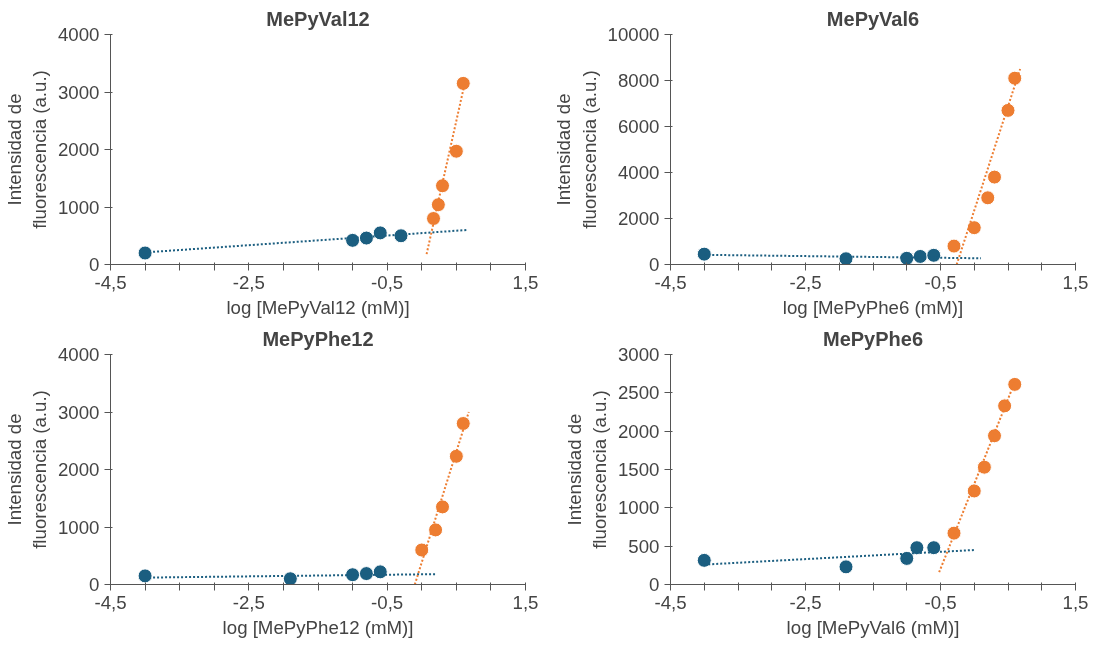 The width and height of the screenshot is (1111, 648). What do you see at coordinates (639, 469) in the screenshot?
I see `y-tick-label: 1500` at bounding box center [639, 469].